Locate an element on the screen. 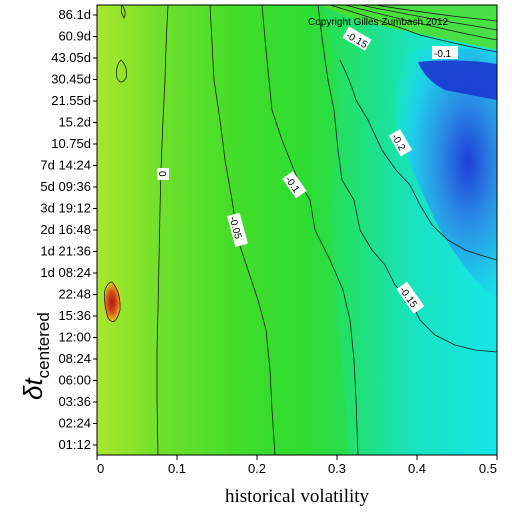 The height and width of the screenshot is (517, 512). x-tick-label: 0.1 is located at coordinates (177, 468).